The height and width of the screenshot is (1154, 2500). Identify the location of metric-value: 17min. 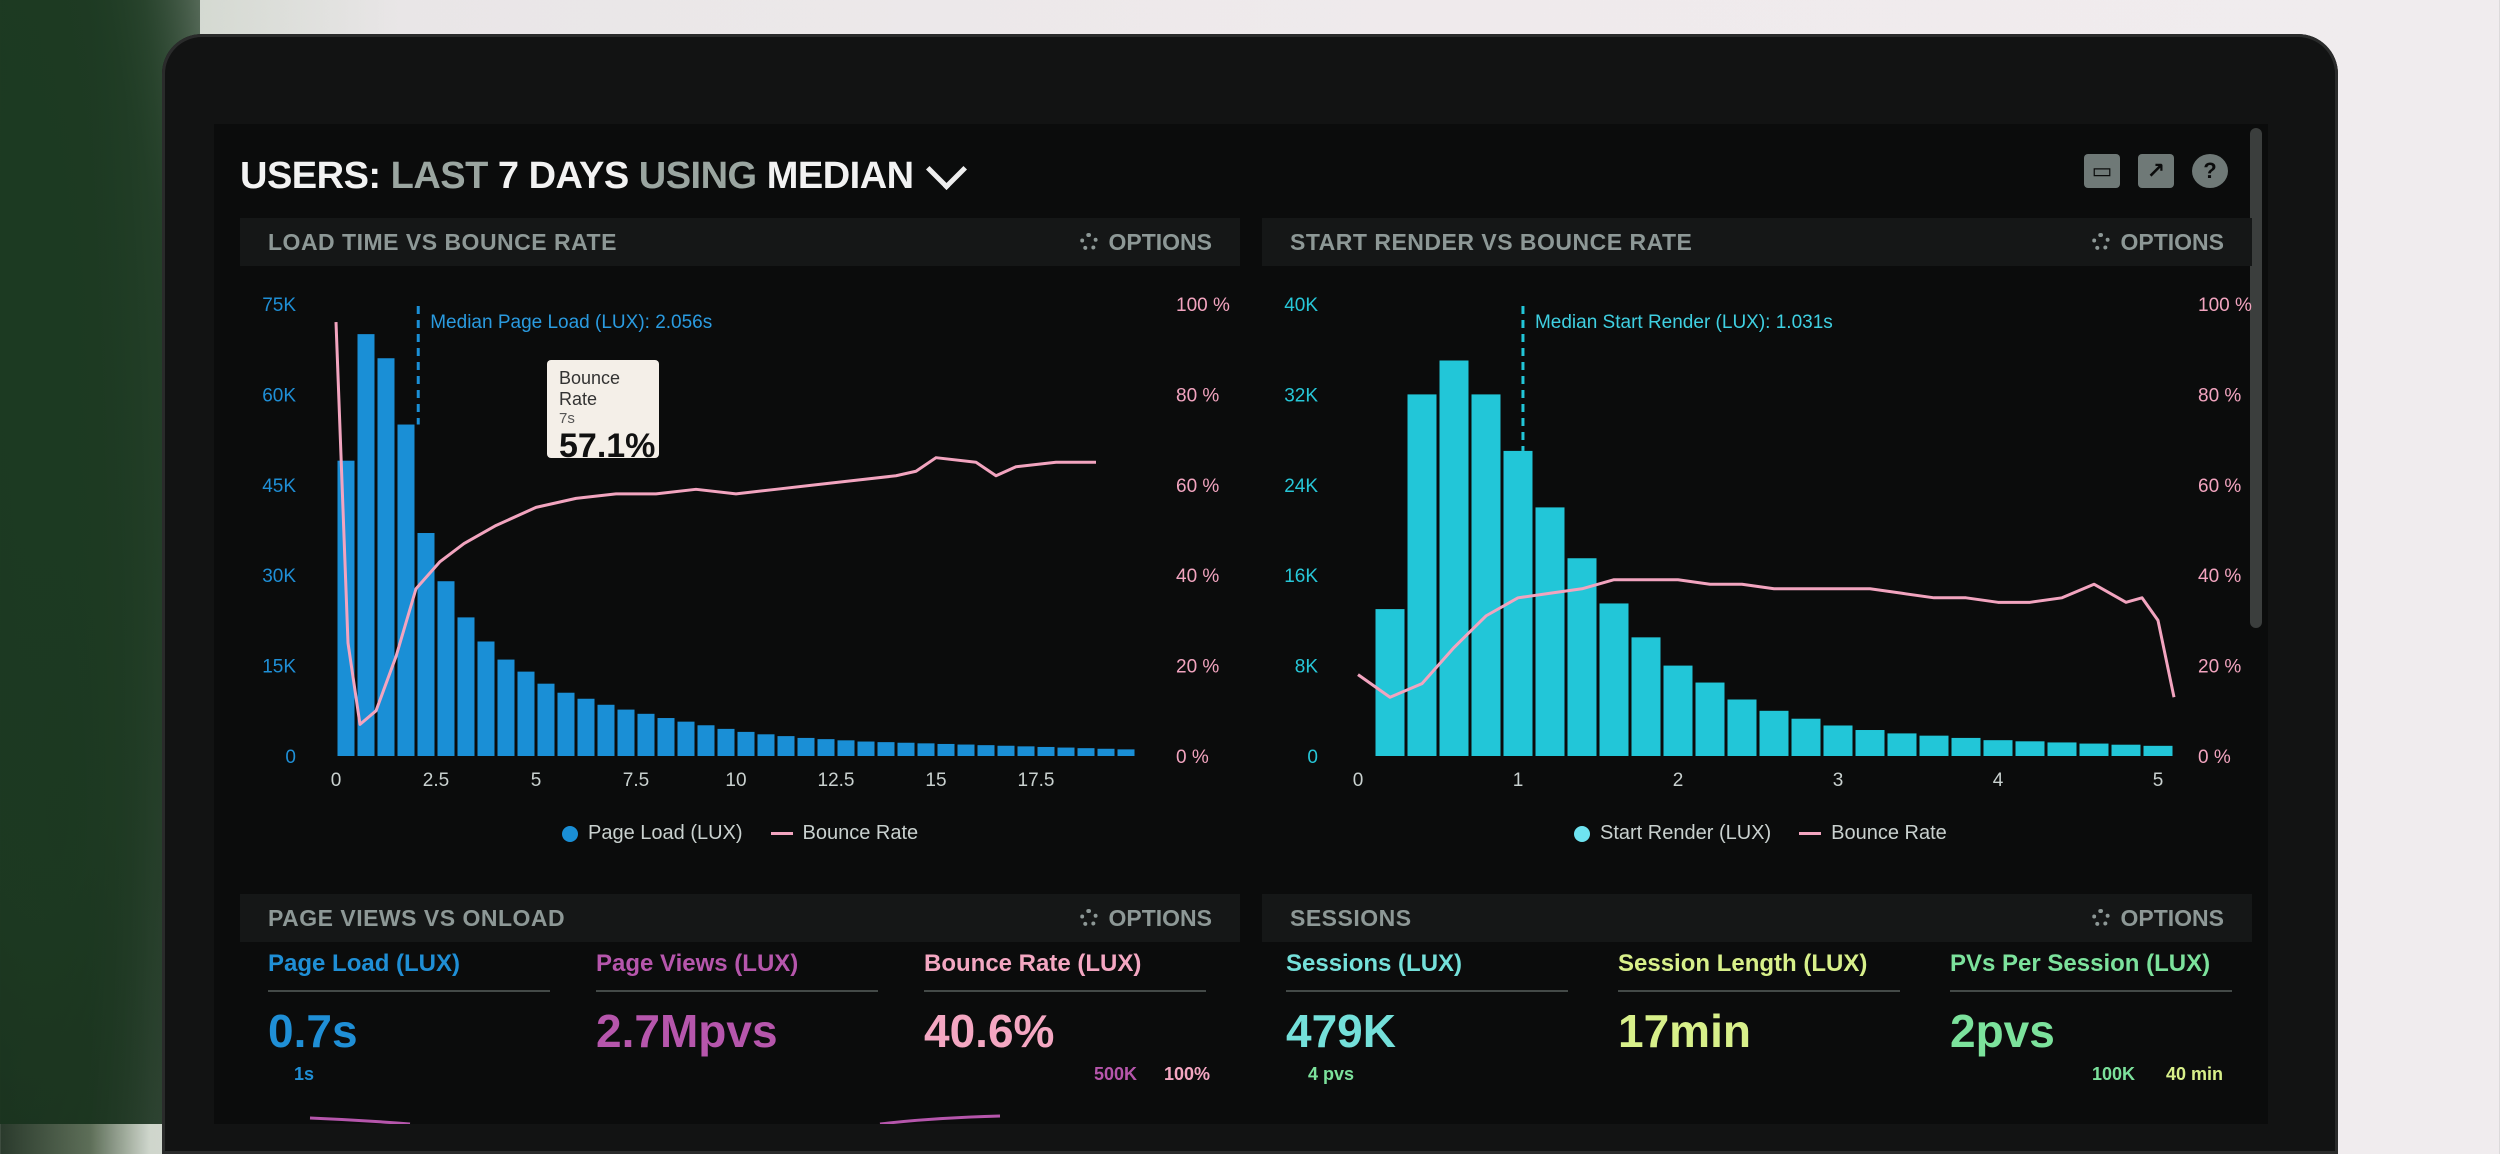
(1684, 1031).